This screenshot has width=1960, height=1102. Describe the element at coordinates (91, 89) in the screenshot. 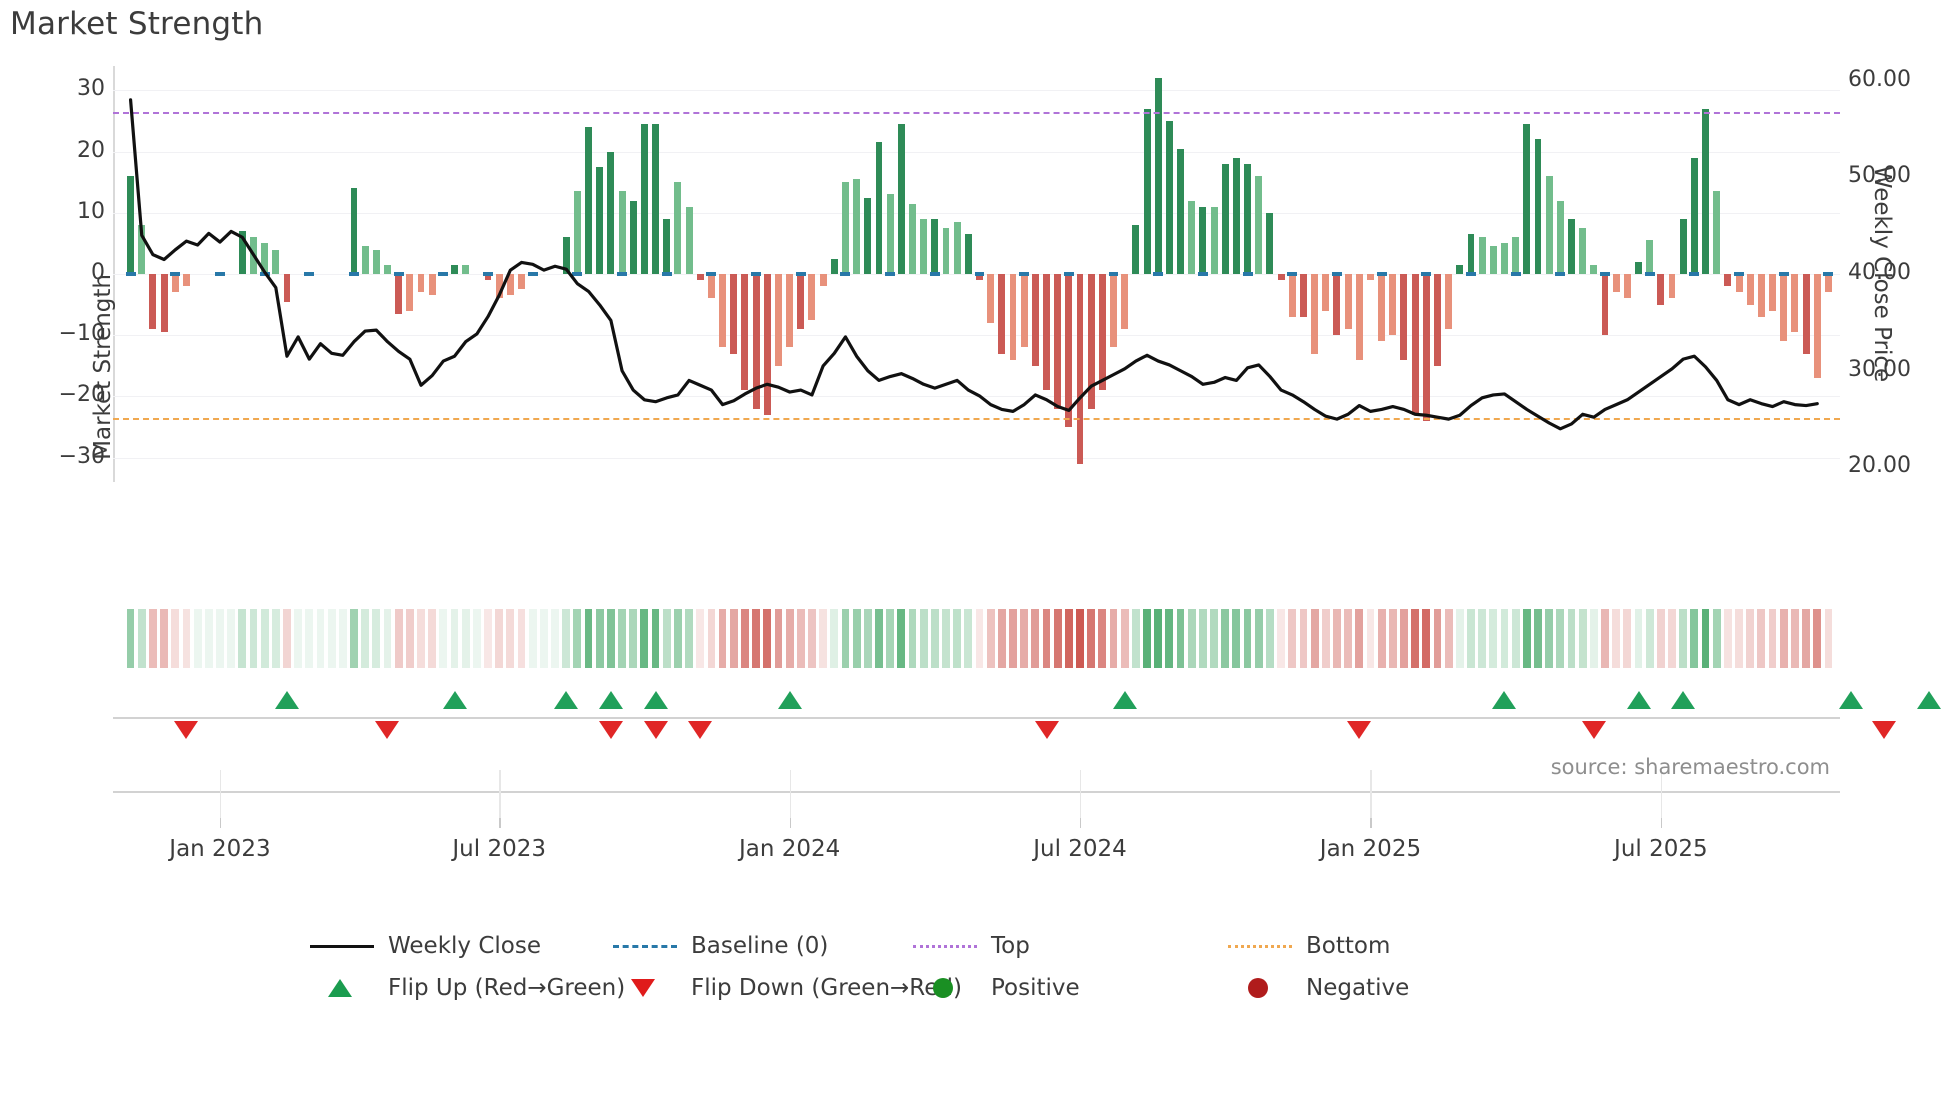

I see `y-axis-left-tick-label: 30` at that location.